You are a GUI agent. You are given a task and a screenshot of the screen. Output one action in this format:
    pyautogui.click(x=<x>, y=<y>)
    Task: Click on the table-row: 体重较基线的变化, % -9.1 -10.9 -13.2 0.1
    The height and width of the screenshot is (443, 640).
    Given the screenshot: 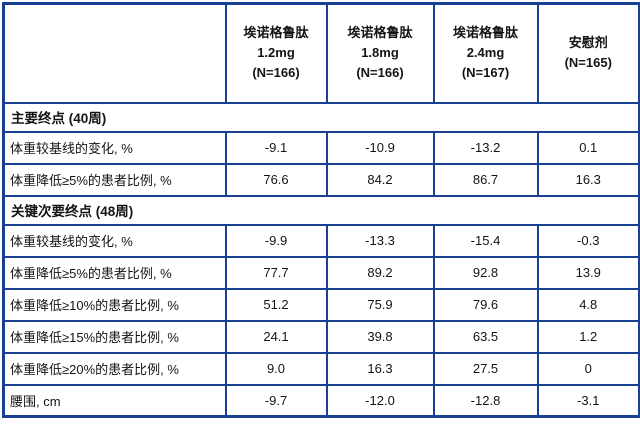 What is the action you would take?
    pyautogui.click(x=321, y=147)
    